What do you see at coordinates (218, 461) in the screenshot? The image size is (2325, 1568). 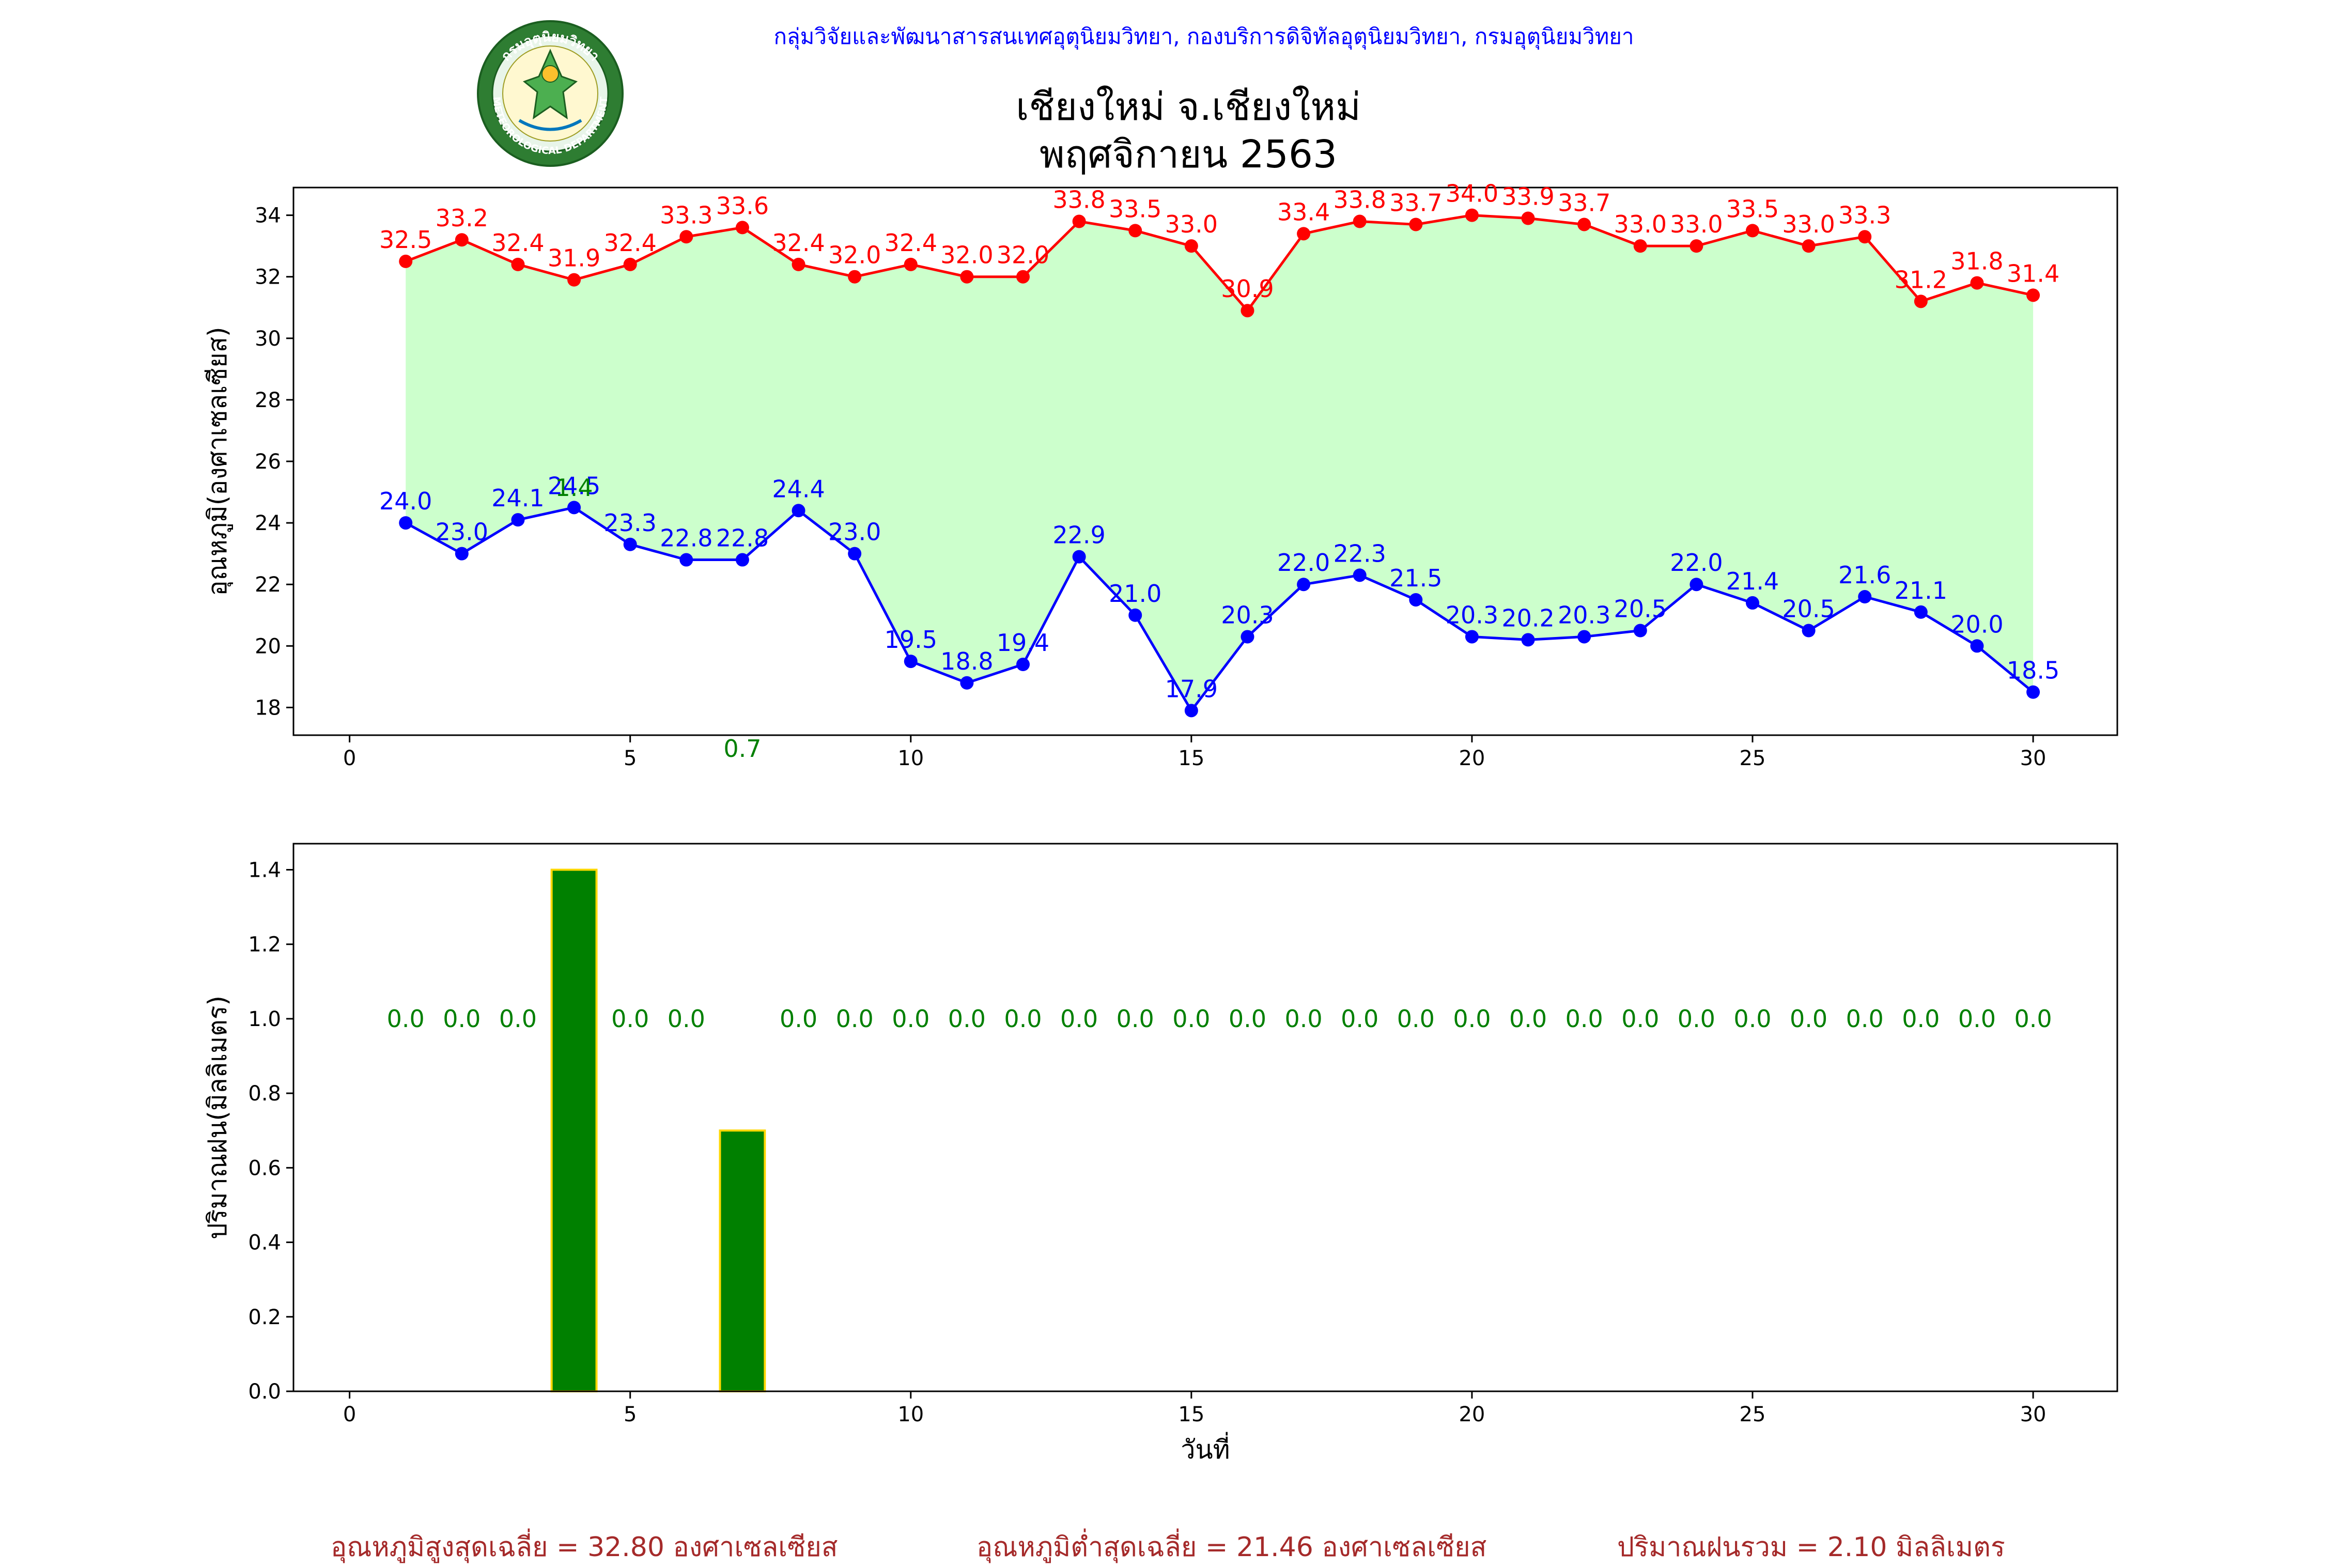 I see `temp-y-axis-label: อุณหภูมิ(องศาเซลเซียส)` at bounding box center [218, 461].